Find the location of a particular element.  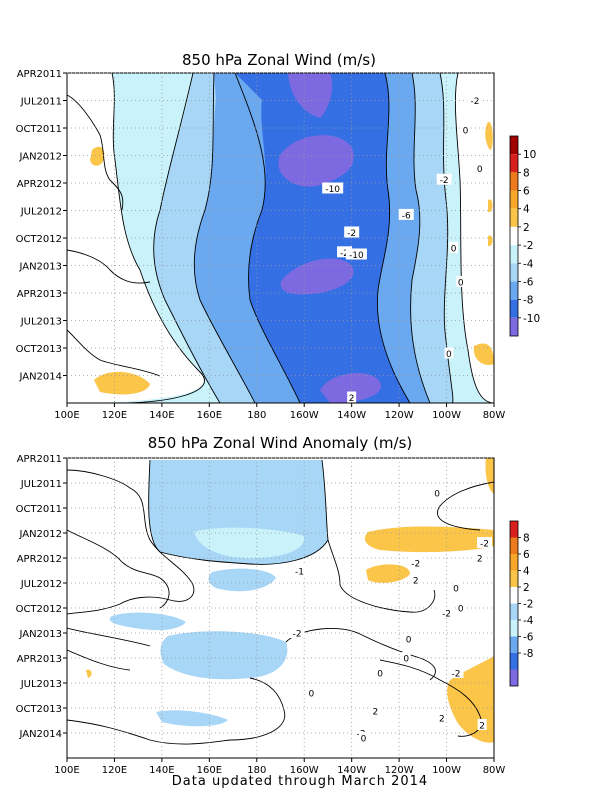

zw-contour-label-7: -2 is located at coordinates (345, 252).